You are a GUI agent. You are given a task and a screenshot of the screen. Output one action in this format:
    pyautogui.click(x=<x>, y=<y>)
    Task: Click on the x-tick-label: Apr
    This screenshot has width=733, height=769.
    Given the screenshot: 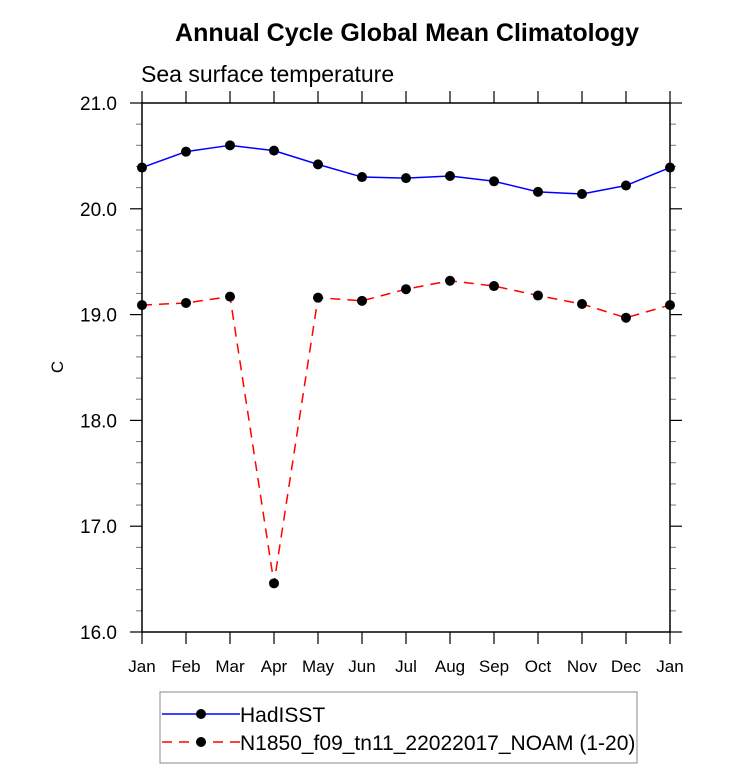 What is the action you would take?
    pyautogui.click(x=274, y=666)
    